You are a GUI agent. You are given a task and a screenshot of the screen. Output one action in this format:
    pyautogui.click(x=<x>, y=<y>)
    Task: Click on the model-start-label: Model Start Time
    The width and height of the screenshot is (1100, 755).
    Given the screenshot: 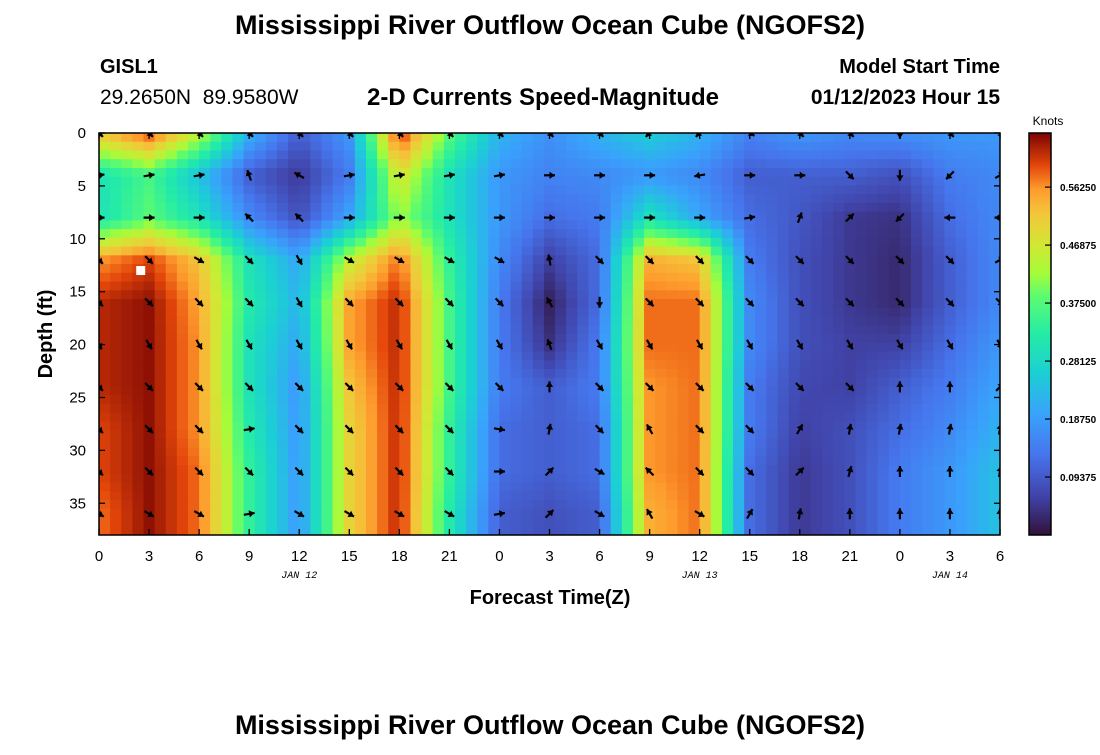 What is the action you would take?
    pyautogui.click(x=919, y=67)
    